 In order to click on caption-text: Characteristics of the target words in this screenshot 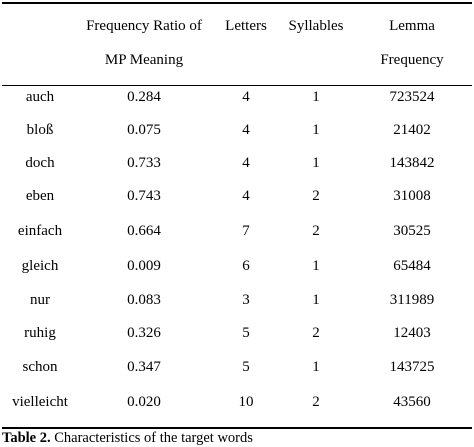, I will do `click(151, 438)`.